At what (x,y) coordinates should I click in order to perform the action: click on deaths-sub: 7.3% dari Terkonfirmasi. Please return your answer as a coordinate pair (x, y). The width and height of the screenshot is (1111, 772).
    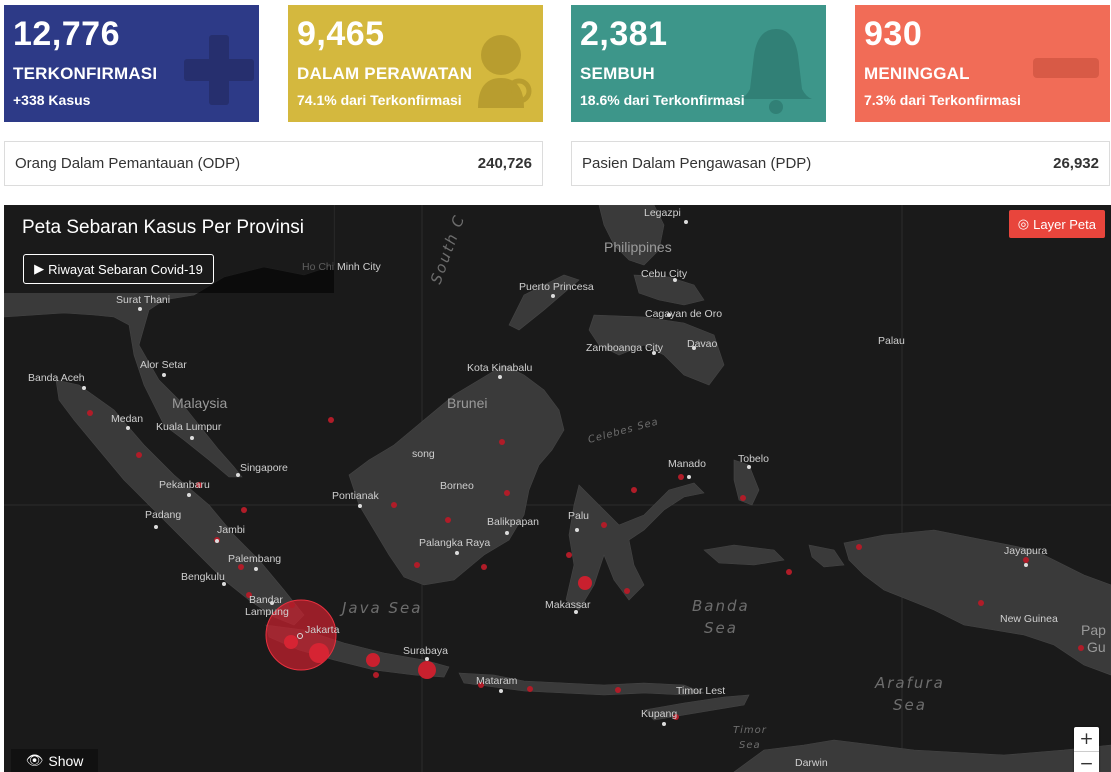
    Looking at the image, I should click on (942, 100).